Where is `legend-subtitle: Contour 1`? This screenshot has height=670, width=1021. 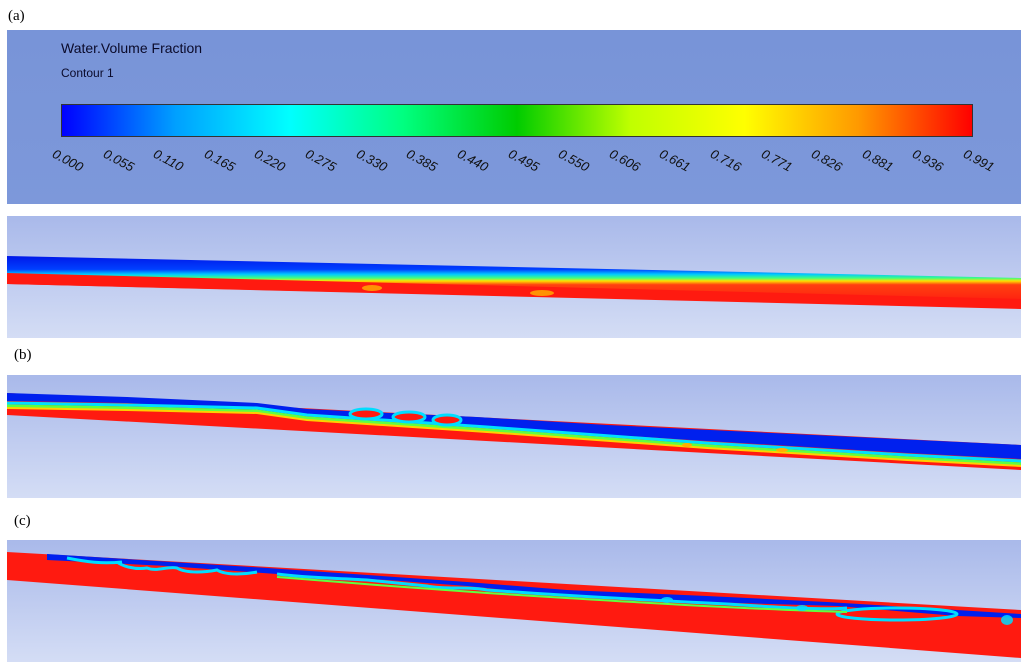 legend-subtitle: Contour 1 is located at coordinates (87, 73).